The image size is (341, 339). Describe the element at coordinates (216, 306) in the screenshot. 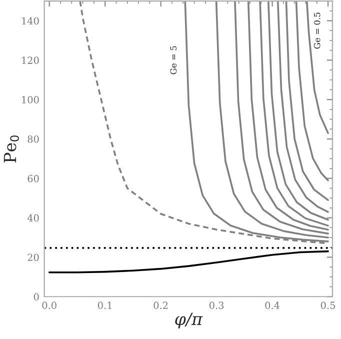

I see `x-tick-label: 0.3` at that location.